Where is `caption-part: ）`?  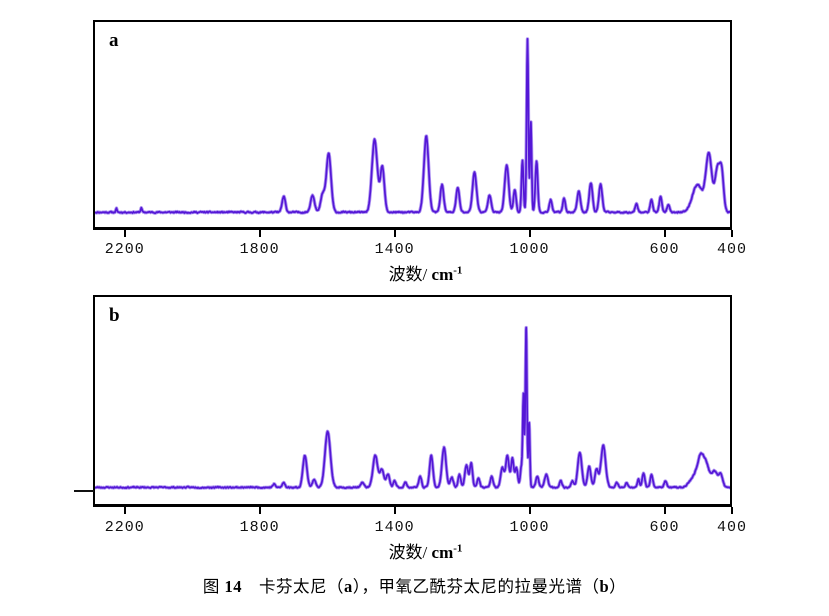 caption-part: ） is located at coordinates (618, 586).